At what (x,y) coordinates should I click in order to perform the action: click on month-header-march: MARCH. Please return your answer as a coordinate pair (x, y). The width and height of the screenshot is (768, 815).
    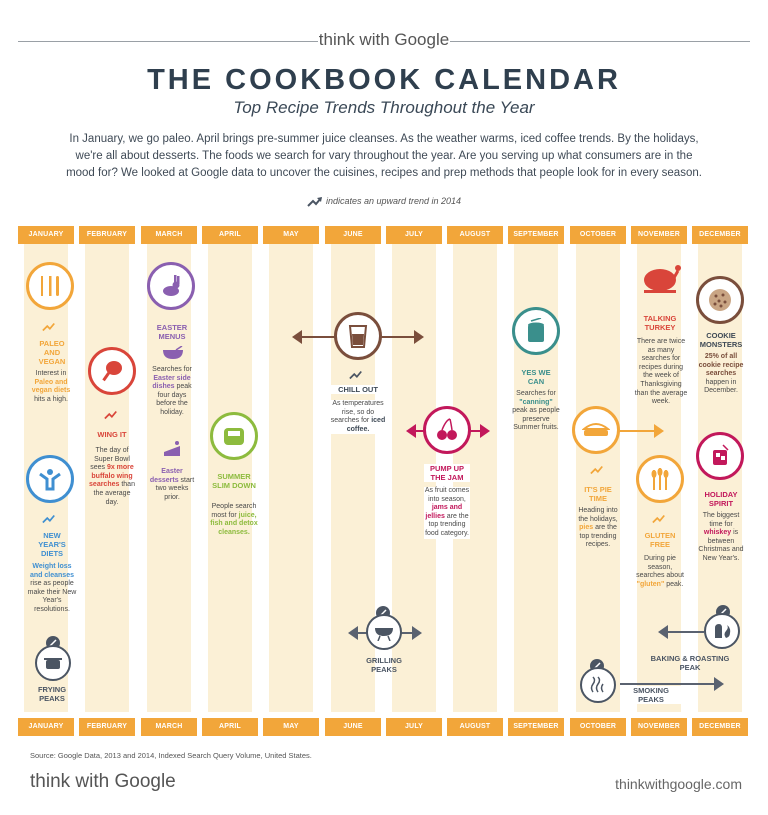
    Looking at the image, I should click on (169, 235).